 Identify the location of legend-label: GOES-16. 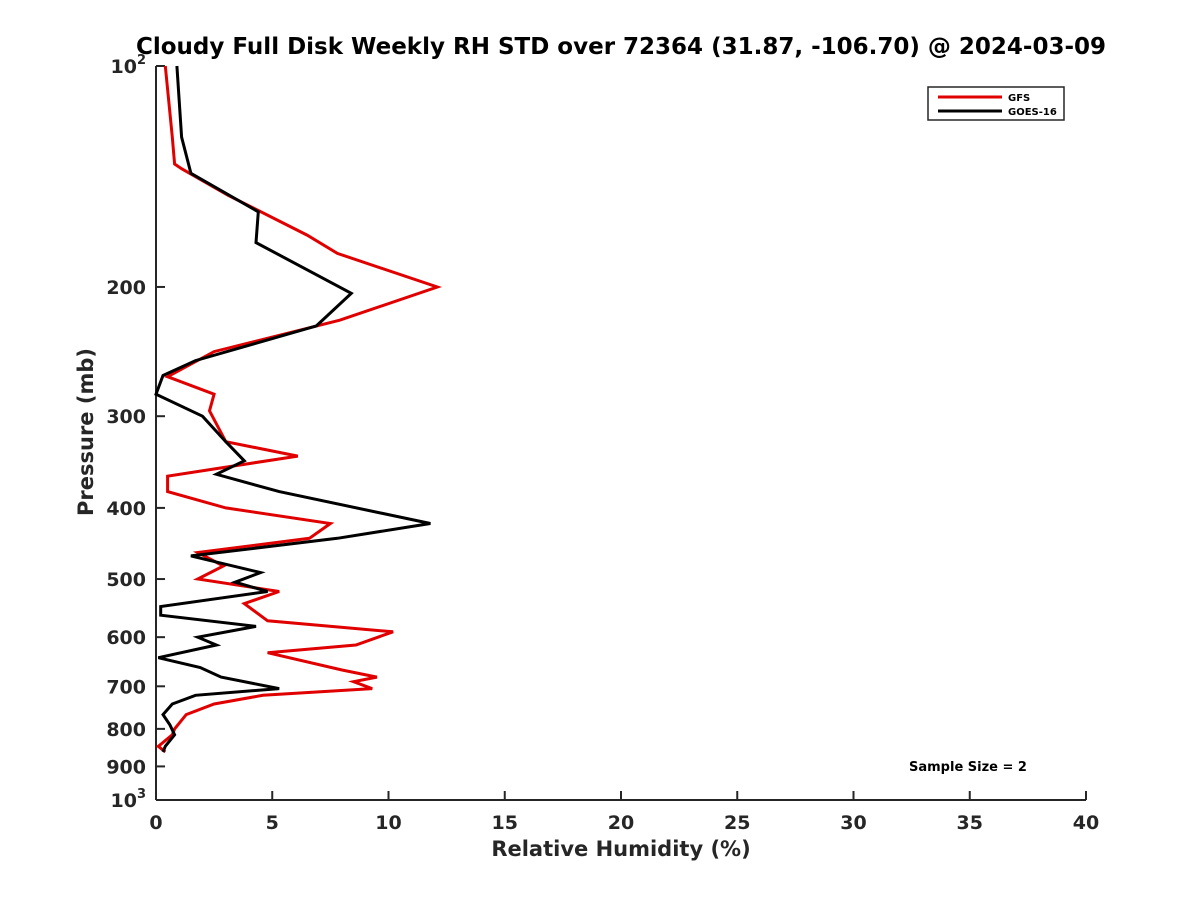
(1032, 112).